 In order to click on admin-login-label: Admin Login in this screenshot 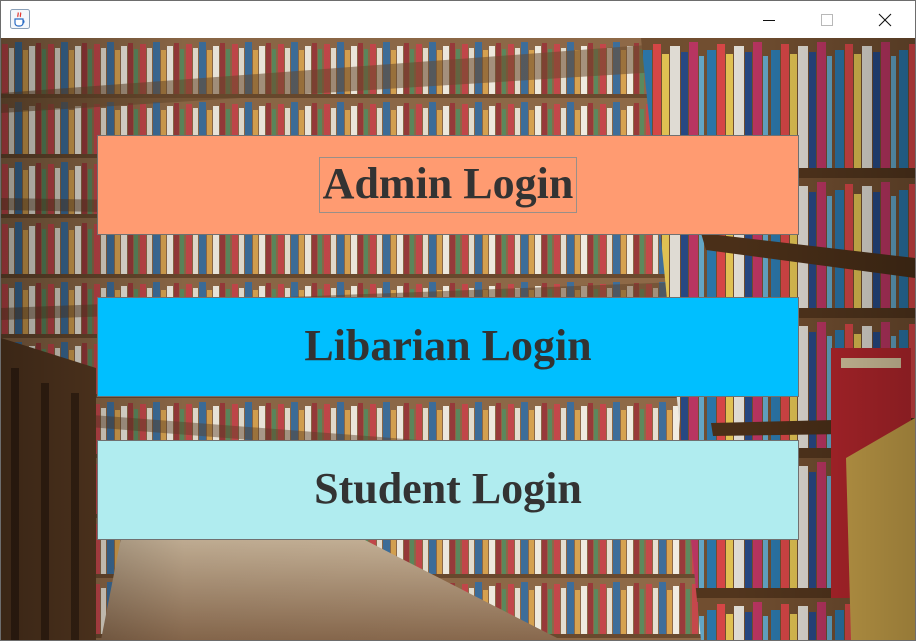, I will do `click(448, 185)`.